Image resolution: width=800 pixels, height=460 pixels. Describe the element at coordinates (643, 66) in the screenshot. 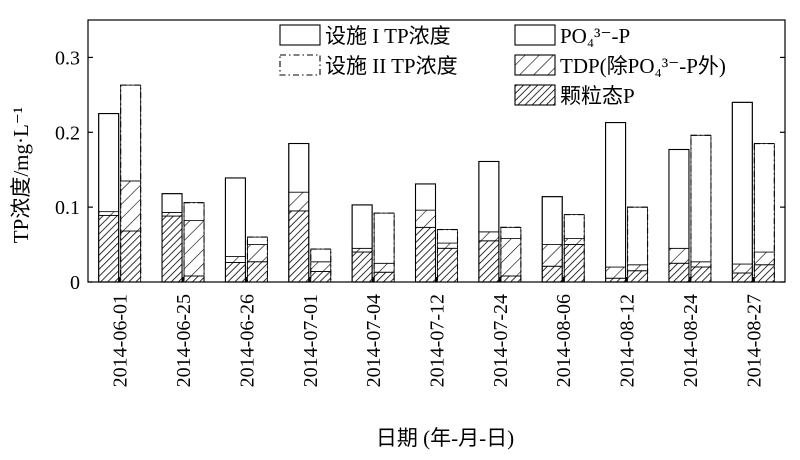

I see `legend-label: TDP(除PO₄³⁻-P外)` at that location.